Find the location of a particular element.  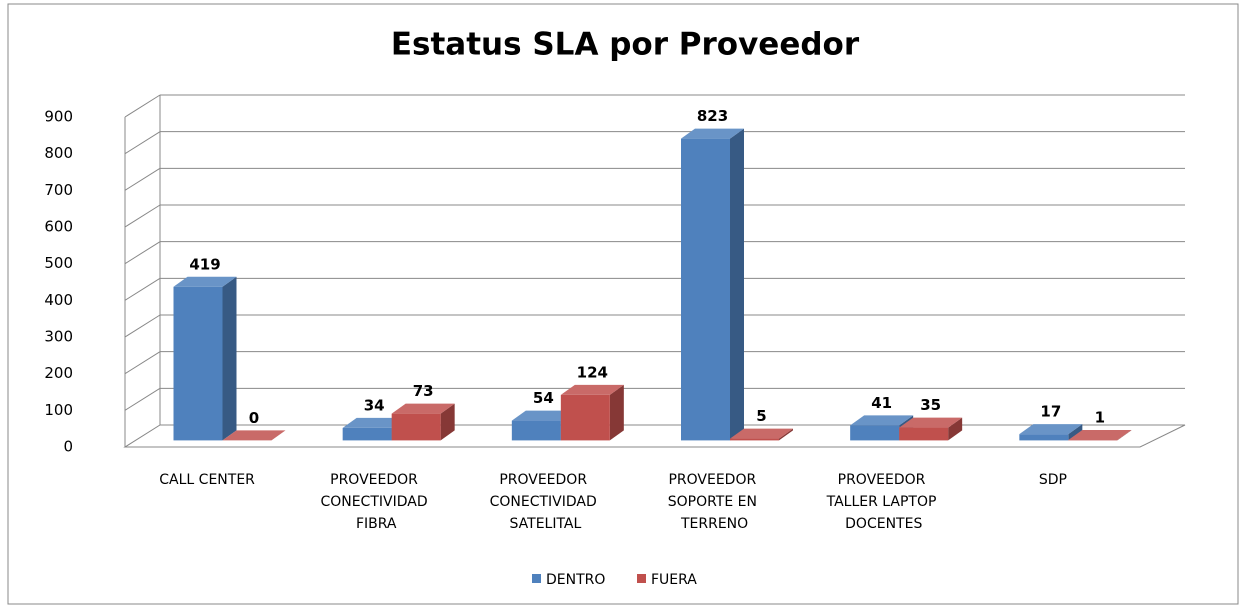

value-label: 823 is located at coordinates (712, 116).